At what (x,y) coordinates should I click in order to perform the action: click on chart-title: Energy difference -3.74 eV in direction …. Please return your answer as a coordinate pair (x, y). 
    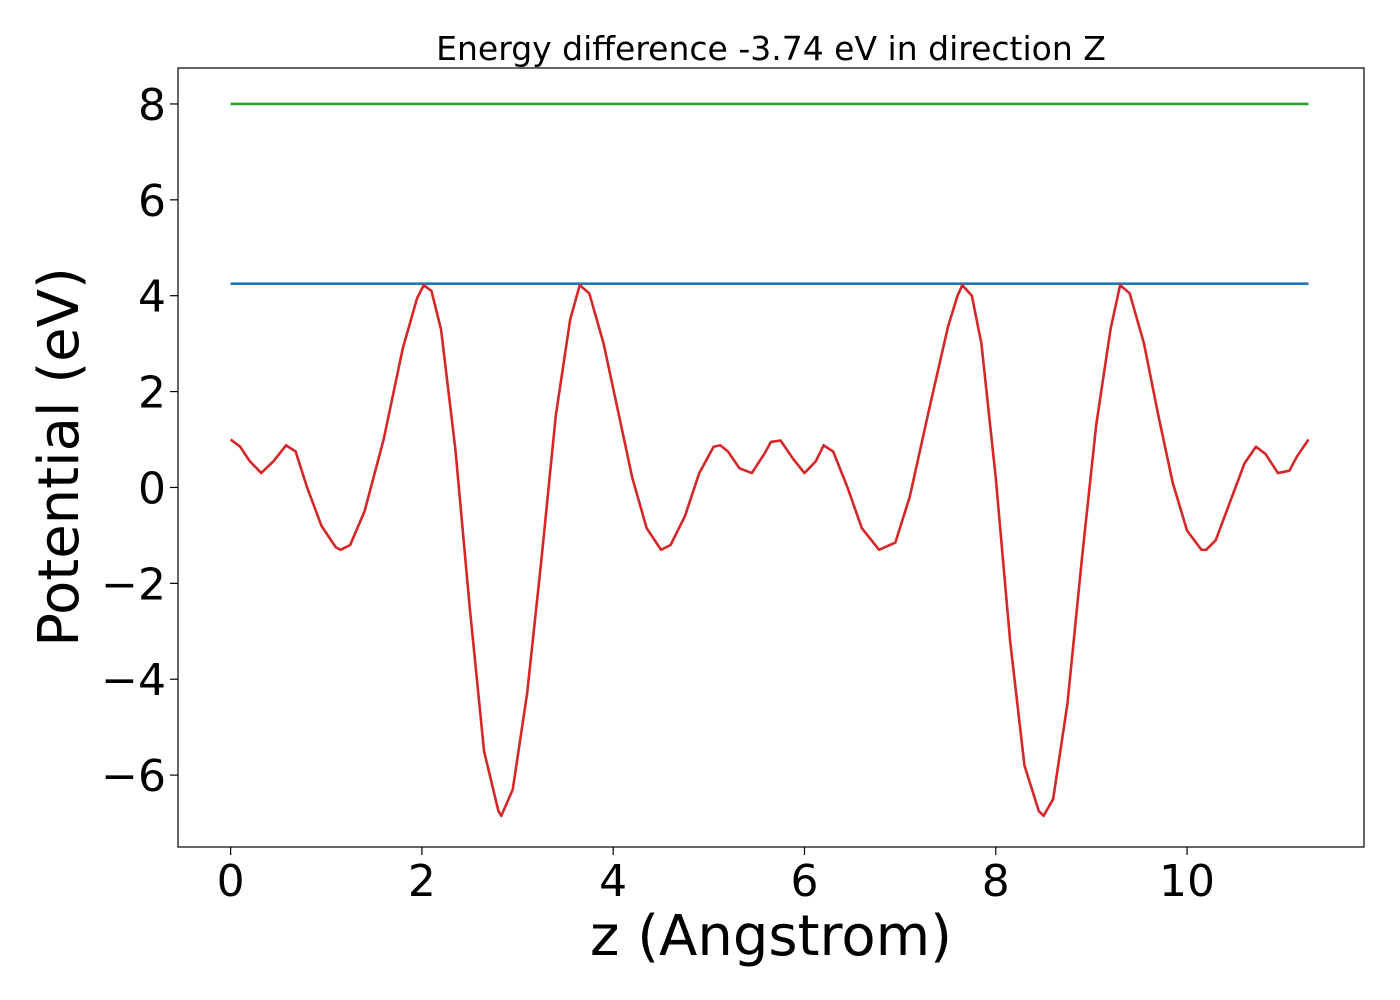
    Looking at the image, I should click on (771, 48).